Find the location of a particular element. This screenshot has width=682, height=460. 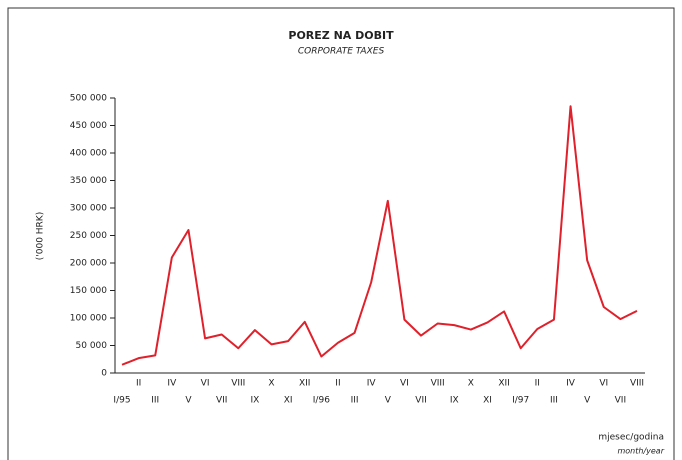

chart-title: POREZ NA DOBIT is located at coordinates (341, 35).